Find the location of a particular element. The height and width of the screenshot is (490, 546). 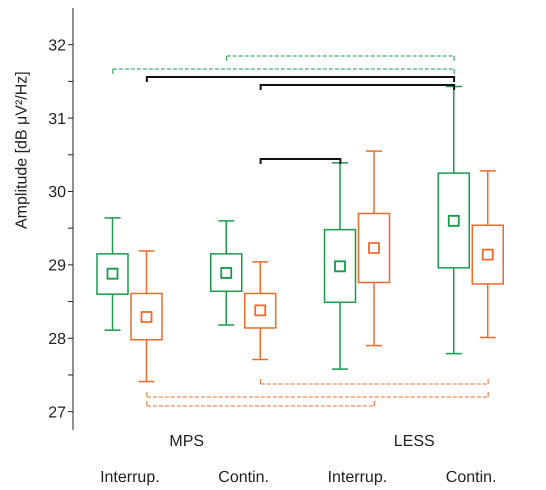

text: LESS is located at coordinates (414, 441).